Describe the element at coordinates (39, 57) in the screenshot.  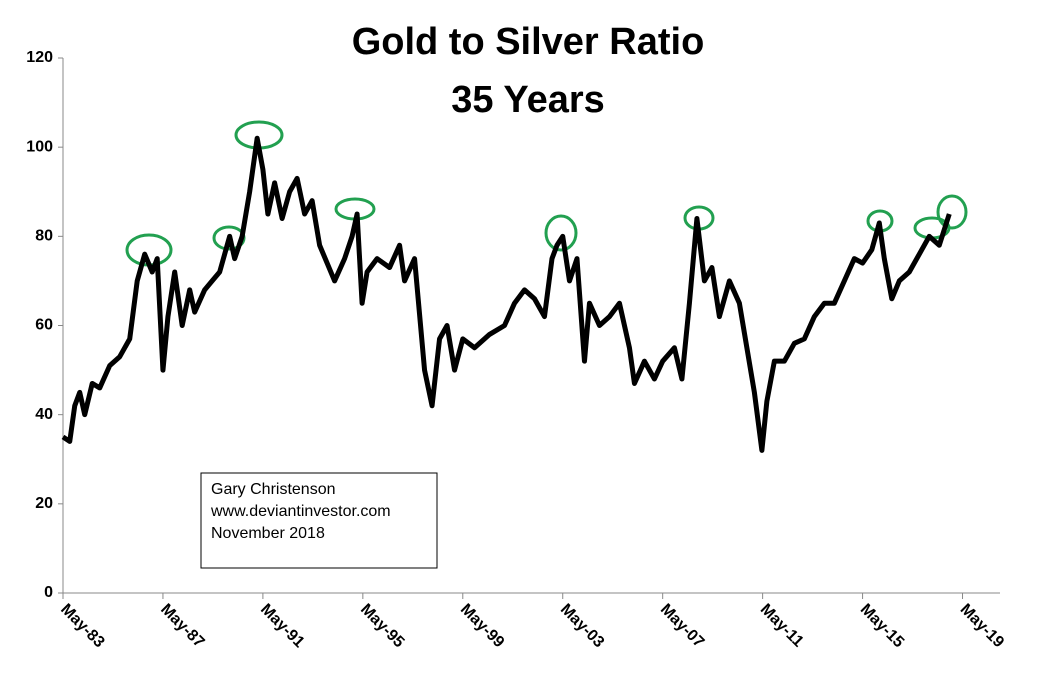
I see `y-tick-label: 120` at that location.